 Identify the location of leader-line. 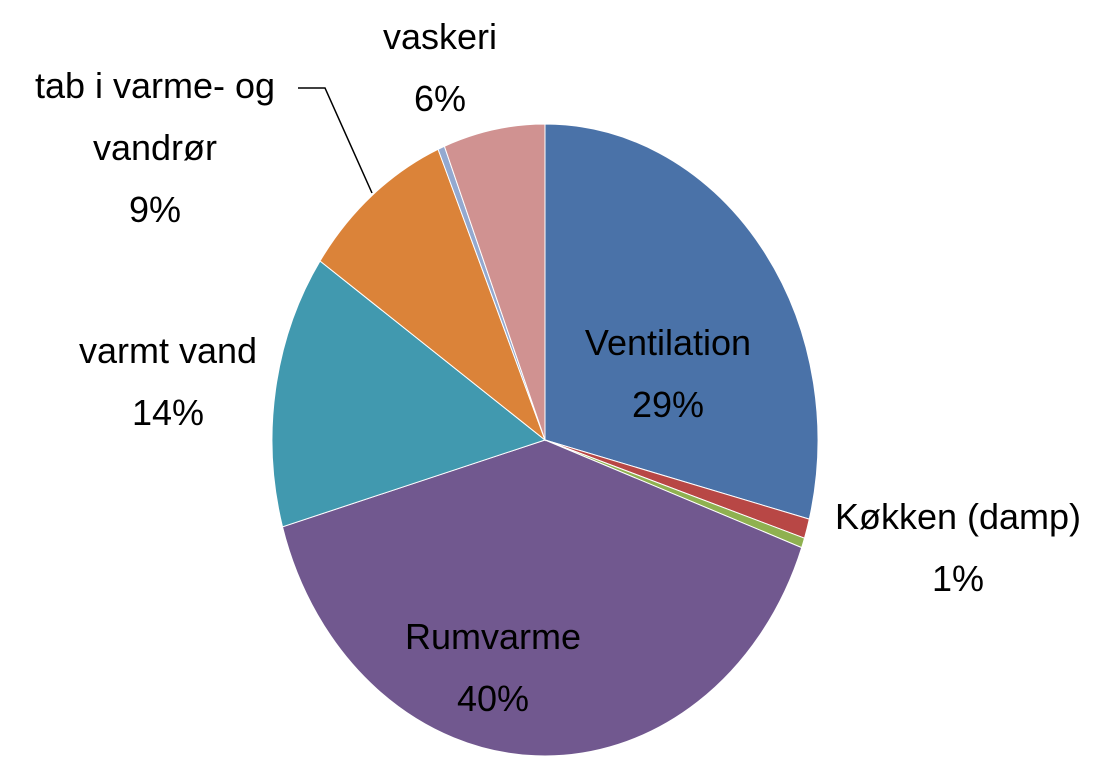
(335, 140).